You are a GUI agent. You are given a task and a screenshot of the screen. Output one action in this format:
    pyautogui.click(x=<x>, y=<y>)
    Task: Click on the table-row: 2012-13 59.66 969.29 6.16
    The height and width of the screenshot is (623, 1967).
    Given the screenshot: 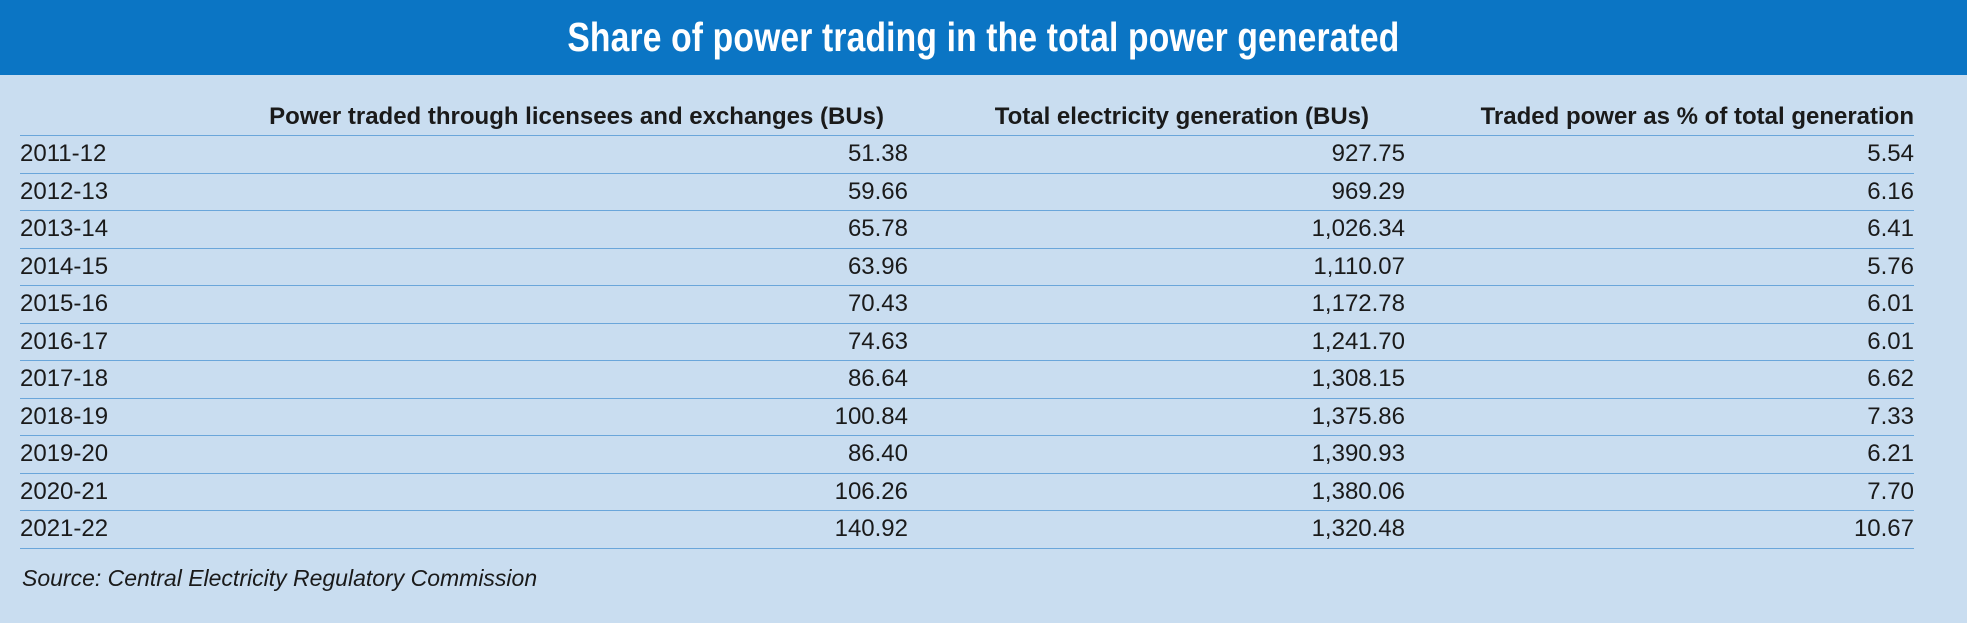 What is the action you would take?
    pyautogui.click(x=967, y=192)
    